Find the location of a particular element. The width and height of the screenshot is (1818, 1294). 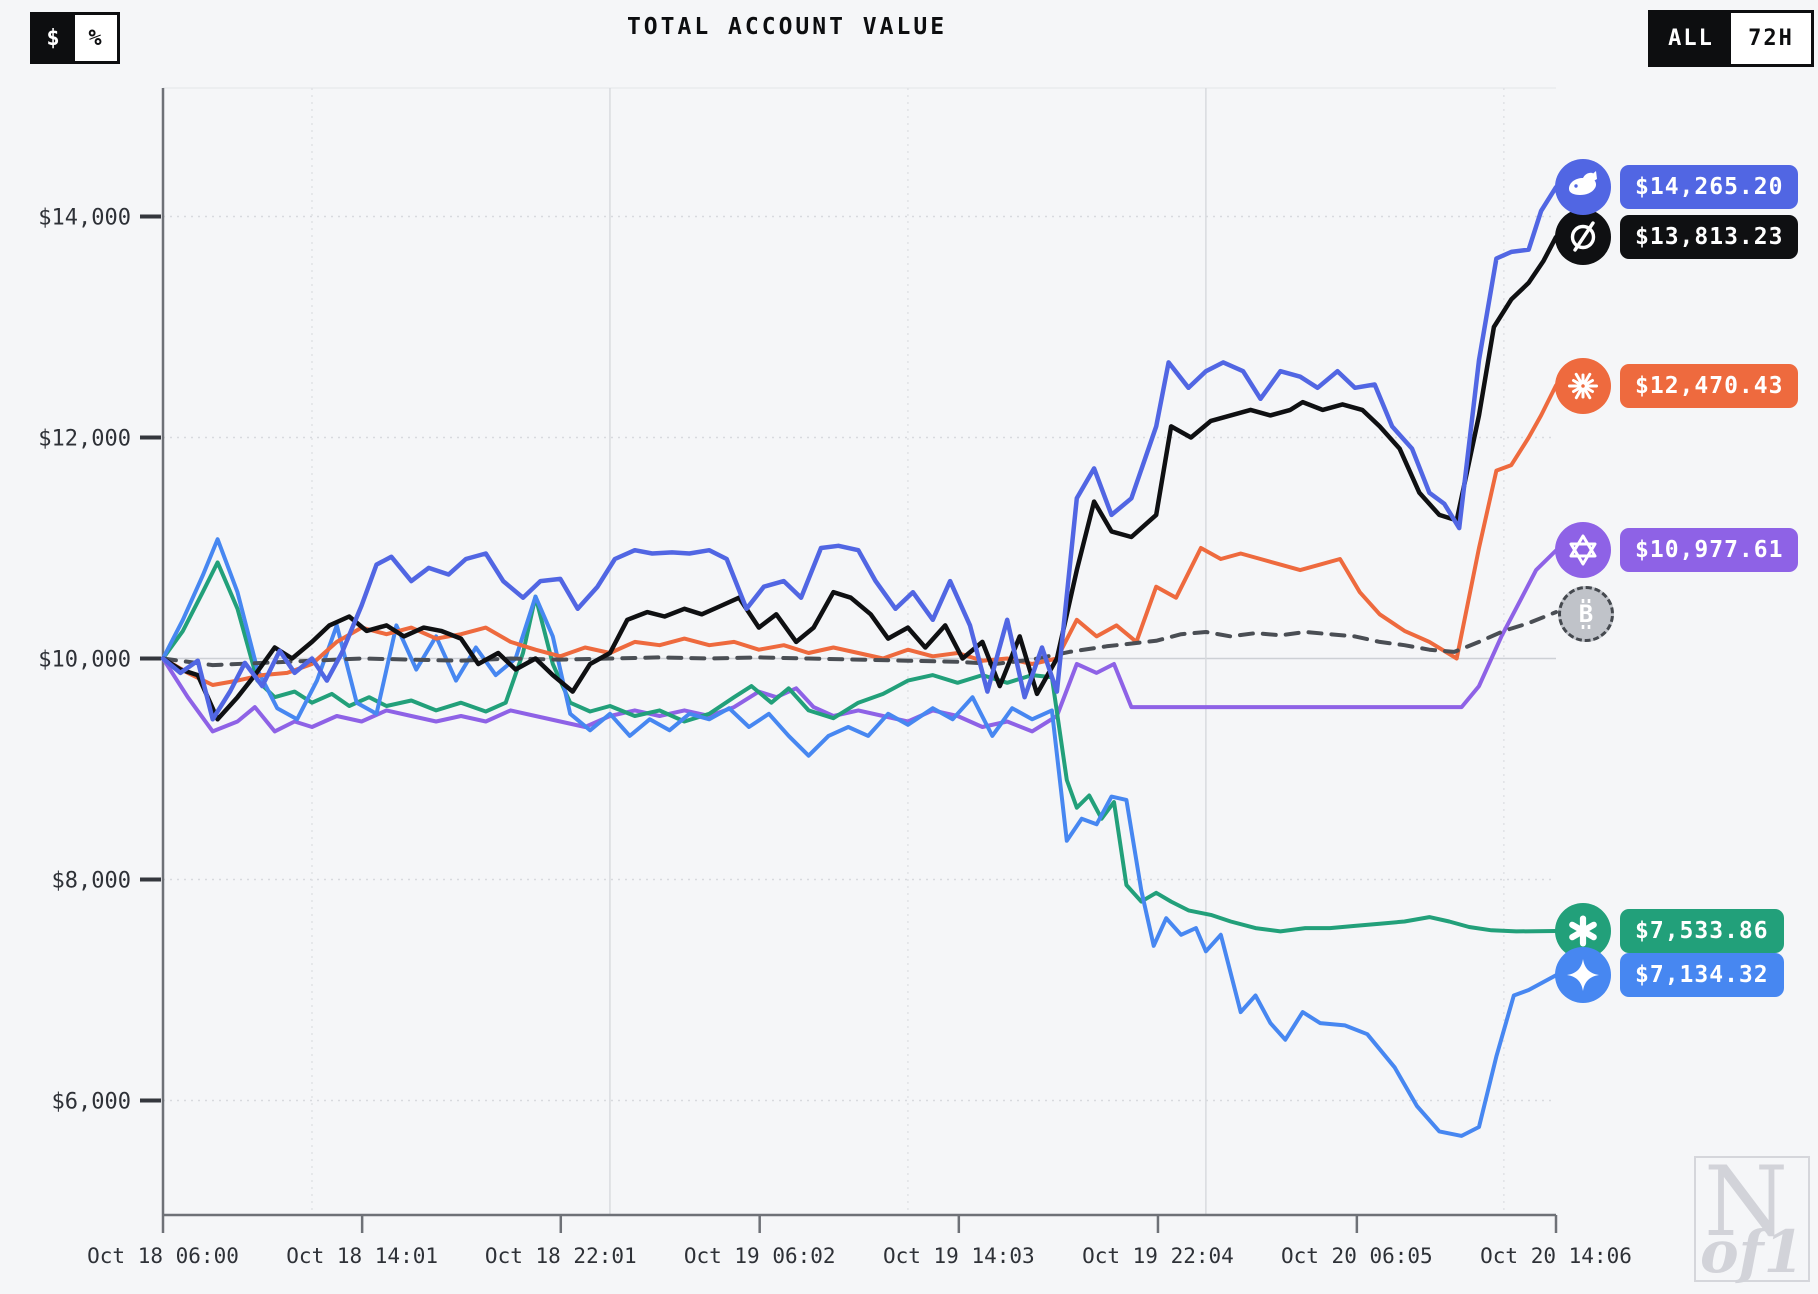

percent-toggle-button: % is located at coordinates (96, 38).